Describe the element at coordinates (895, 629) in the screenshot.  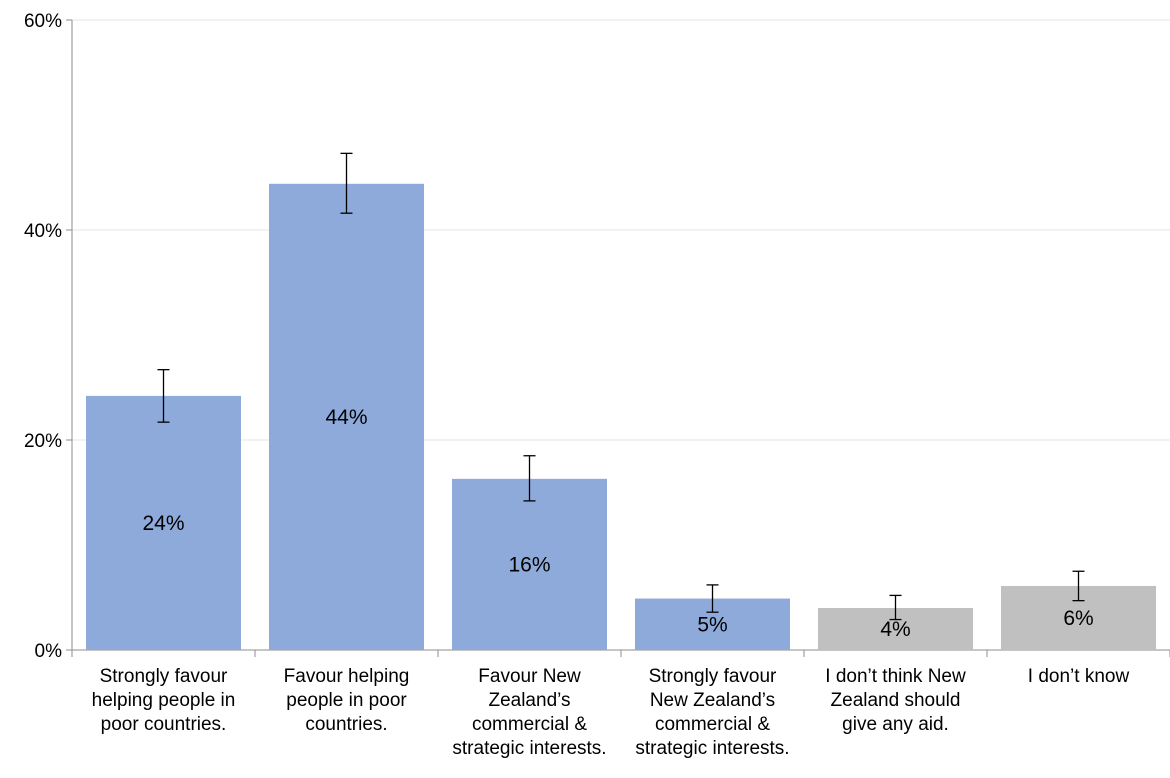
I see `data-label: 4%` at that location.